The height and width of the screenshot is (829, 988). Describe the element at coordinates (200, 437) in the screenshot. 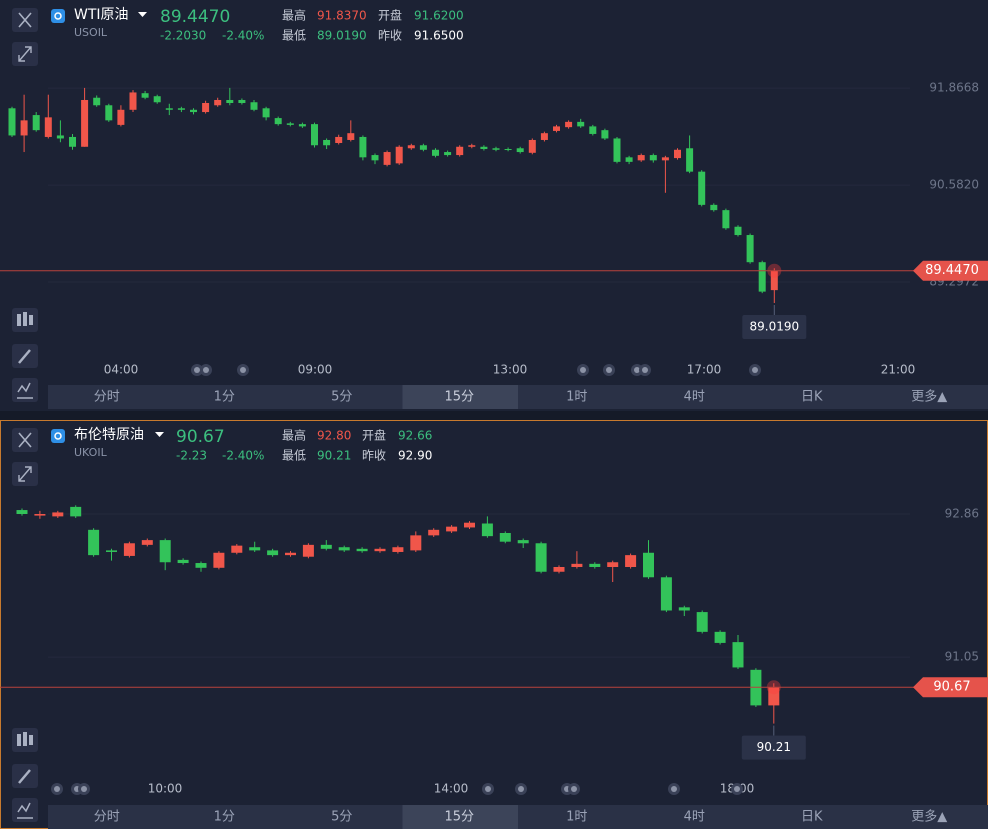

I see `last-price: 90.67` at that location.